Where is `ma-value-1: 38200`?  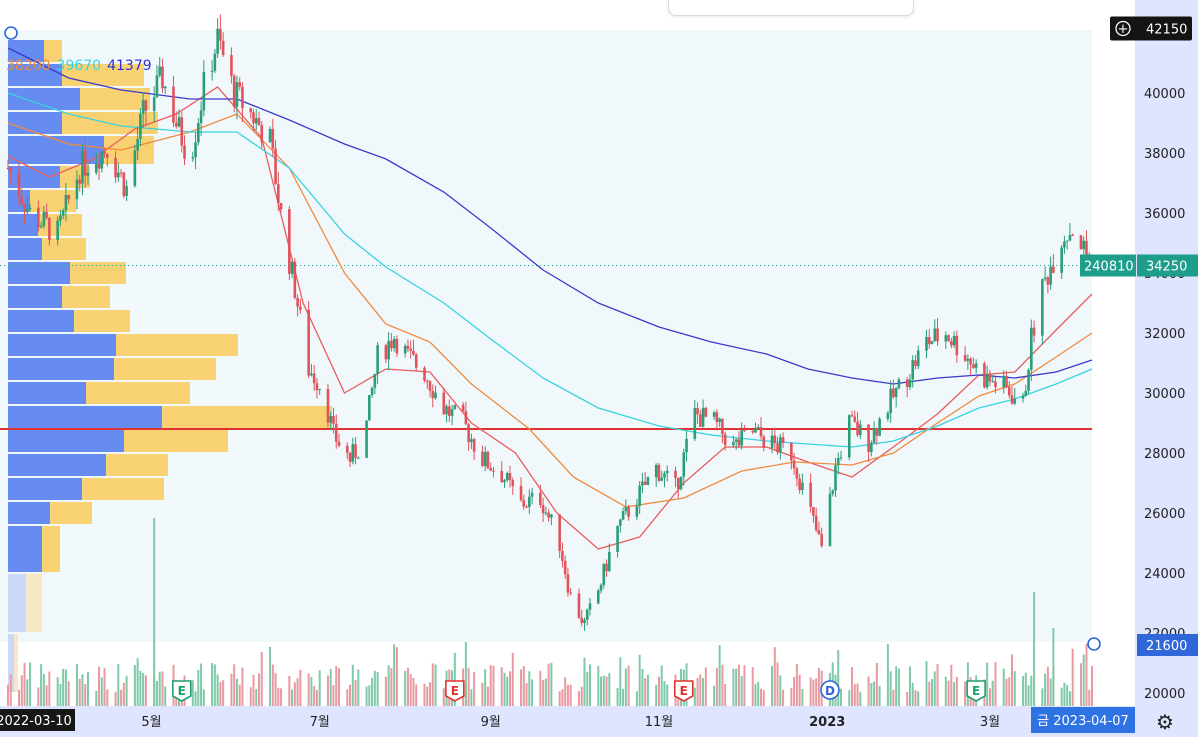 ma-value-1: 38200 is located at coordinates (28, 66).